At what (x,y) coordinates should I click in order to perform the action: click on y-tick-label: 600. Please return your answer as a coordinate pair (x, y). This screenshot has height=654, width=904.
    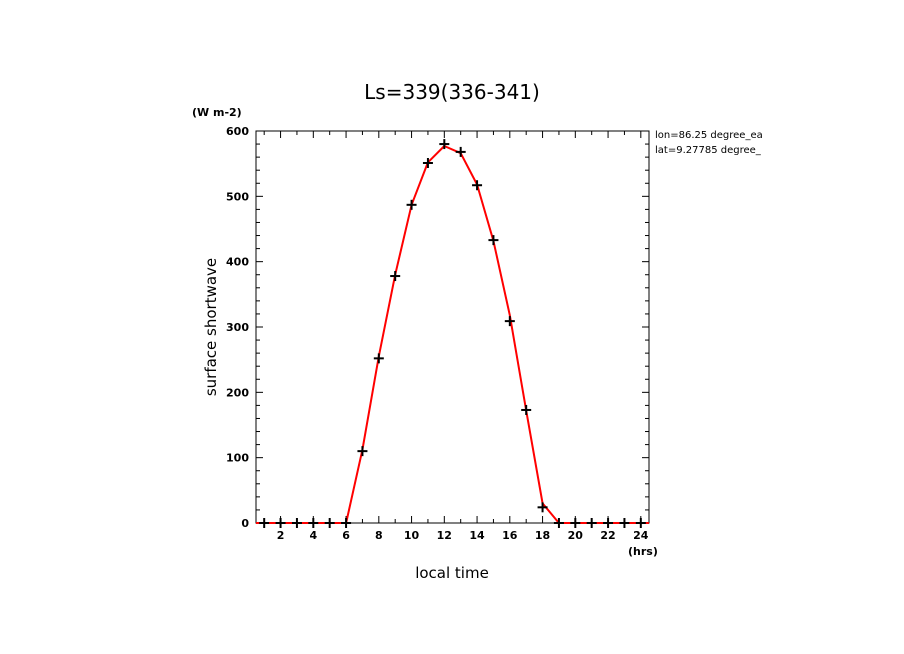
    Looking at the image, I should click on (237, 131).